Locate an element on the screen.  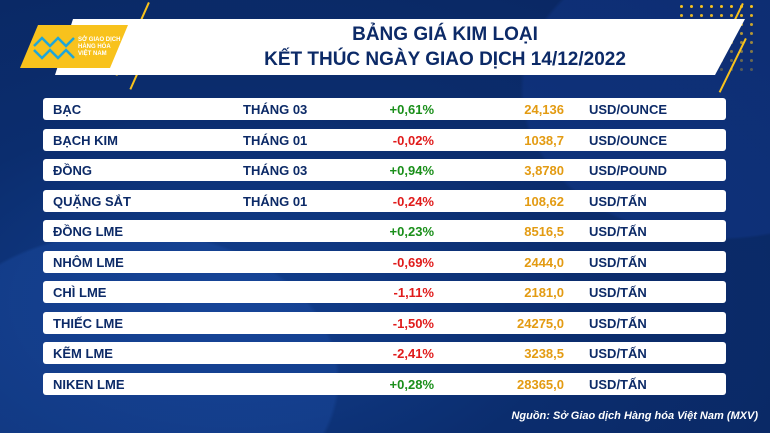
change-percent: -1,50% is located at coordinates (413, 323).